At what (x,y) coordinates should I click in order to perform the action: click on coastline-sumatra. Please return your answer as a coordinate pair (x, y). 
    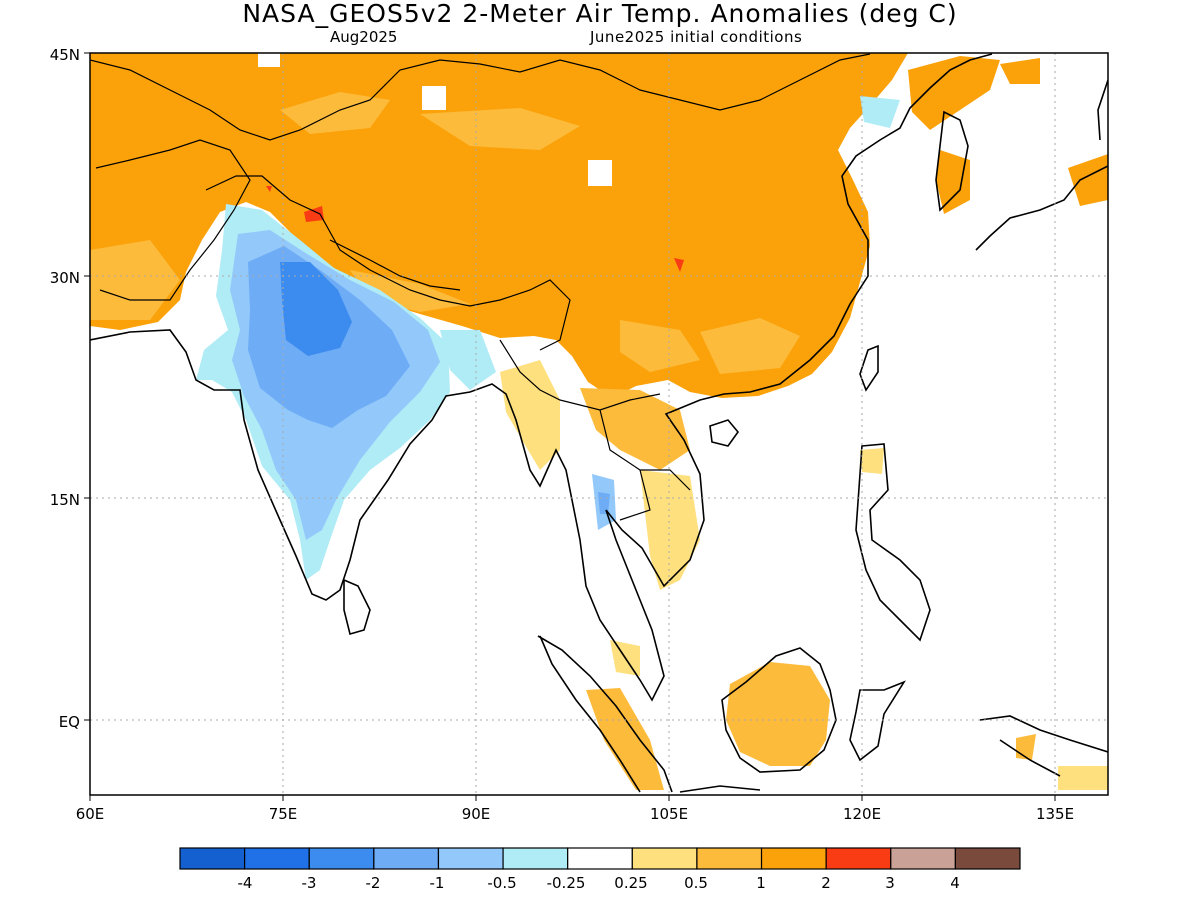
    Looking at the image, I should click on (605, 714).